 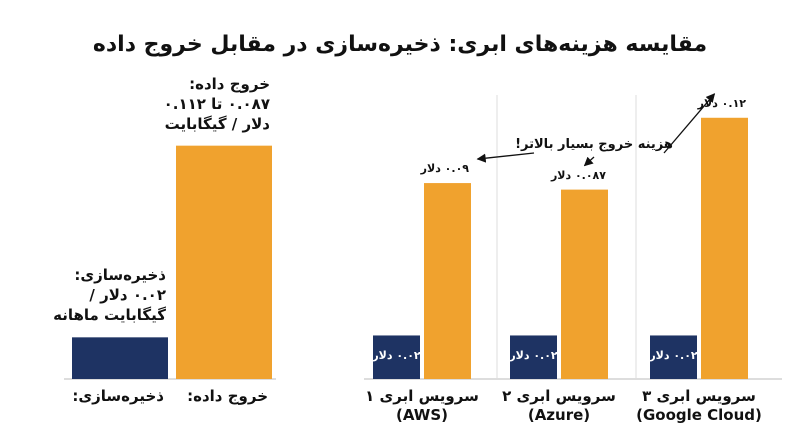 What do you see at coordinates (699, 405) in the screenshot?
I see `x-tick-label: سرویس ابری ۳ (Google Cloud)` at bounding box center [699, 405].